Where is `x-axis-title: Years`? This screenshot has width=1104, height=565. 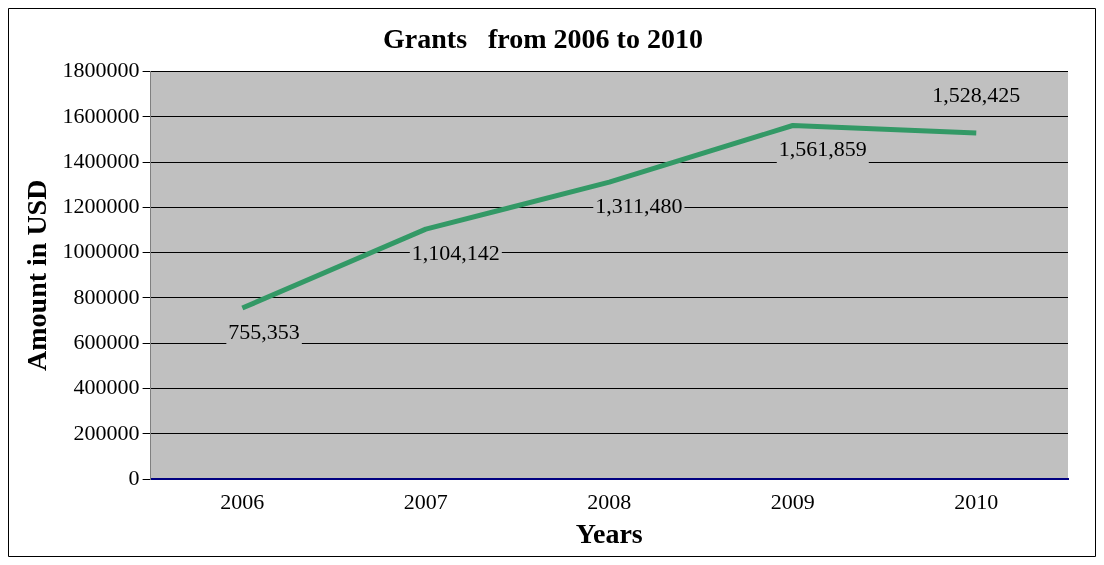 x-axis-title: Years is located at coordinates (609, 534).